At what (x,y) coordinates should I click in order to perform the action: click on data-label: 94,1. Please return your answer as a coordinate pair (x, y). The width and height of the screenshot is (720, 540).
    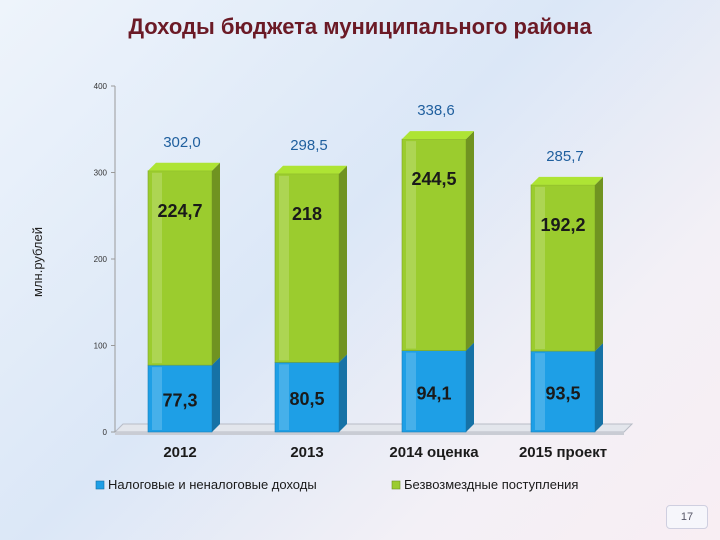
    Looking at the image, I should click on (433, 393).